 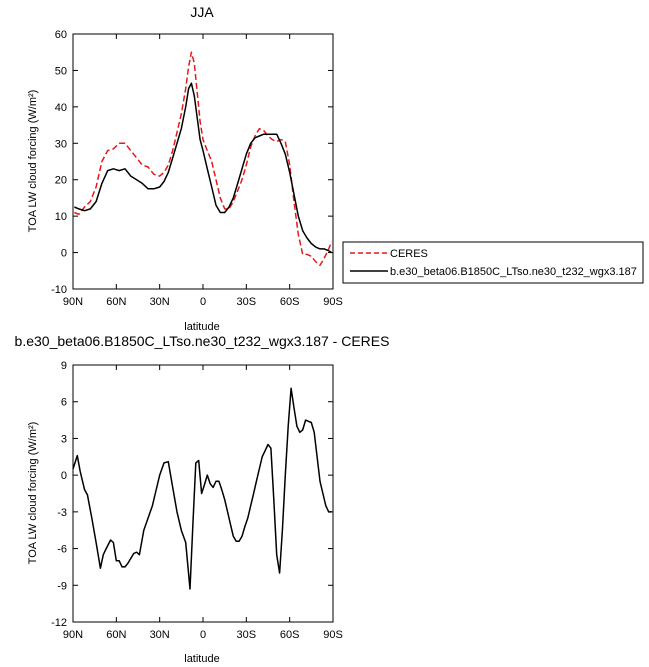 I want to click on legend-box, so click(x=493, y=262).